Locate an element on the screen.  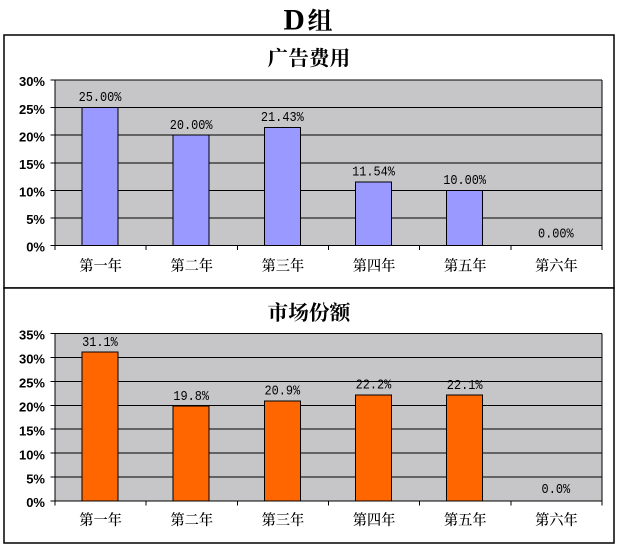
svg-text: 0.0% is located at coordinates (556, 489).